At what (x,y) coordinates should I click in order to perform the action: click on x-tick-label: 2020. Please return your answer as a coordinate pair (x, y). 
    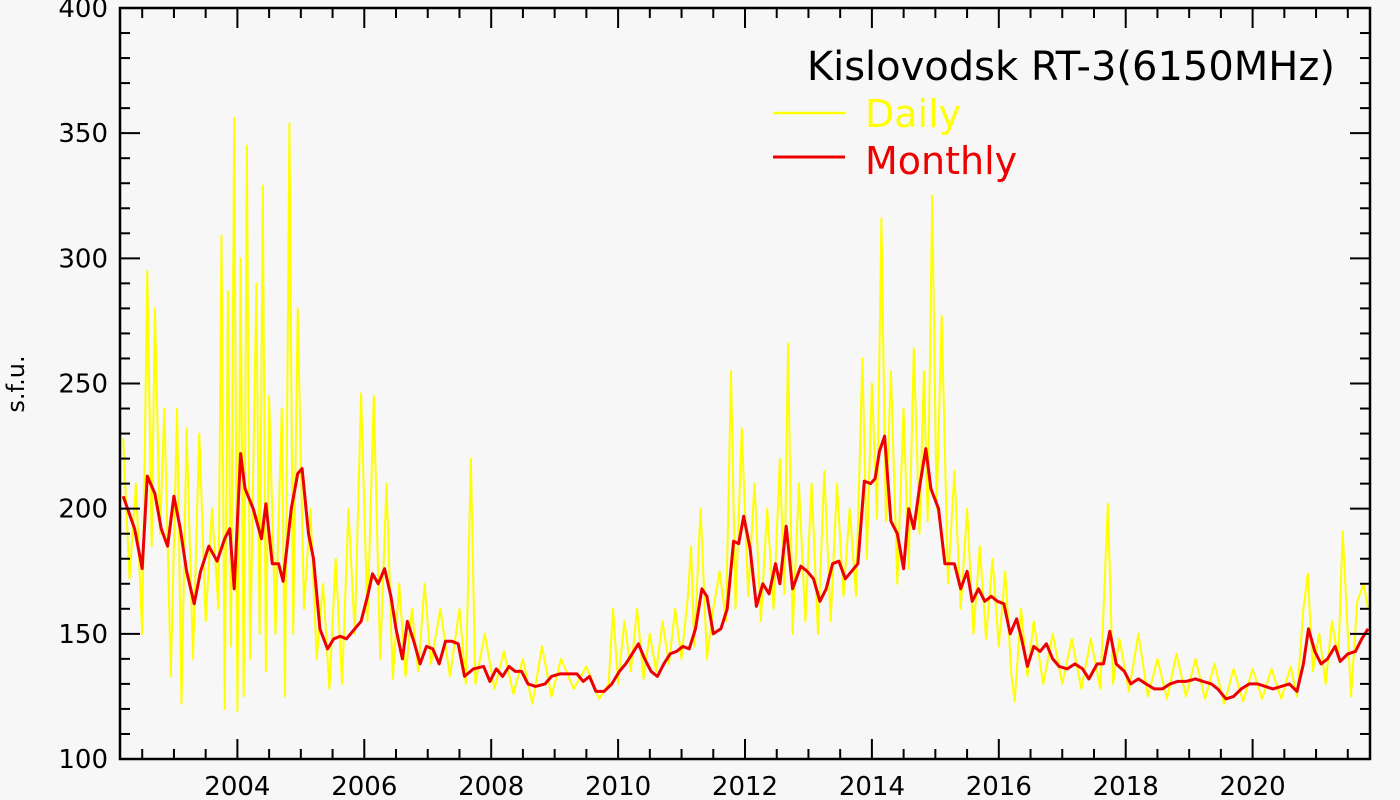
    Looking at the image, I should click on (1253, 786).